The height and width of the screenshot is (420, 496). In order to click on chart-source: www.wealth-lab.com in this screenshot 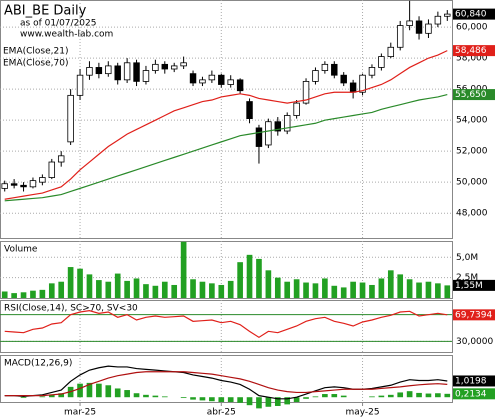, I will do `click(66, 35)`.